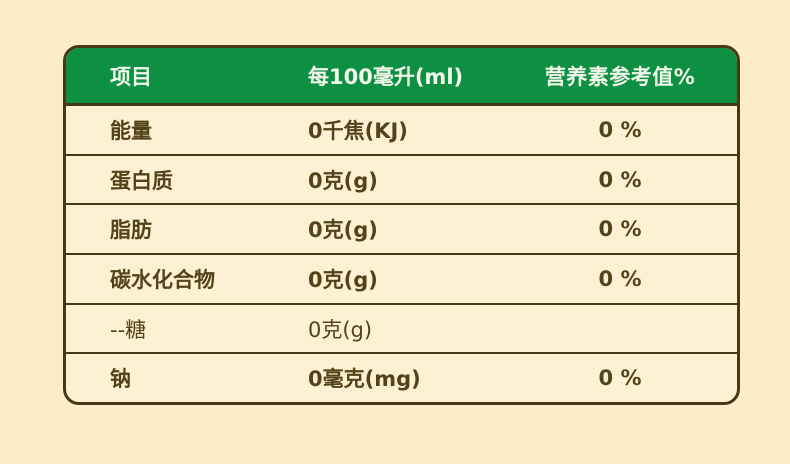  What do you see at coordinates (401, 278) in the screenshot?
I see `table-row-carbohydrate: 碳水化合物 0克(g) 0 %` at bounding box center [401, 278].